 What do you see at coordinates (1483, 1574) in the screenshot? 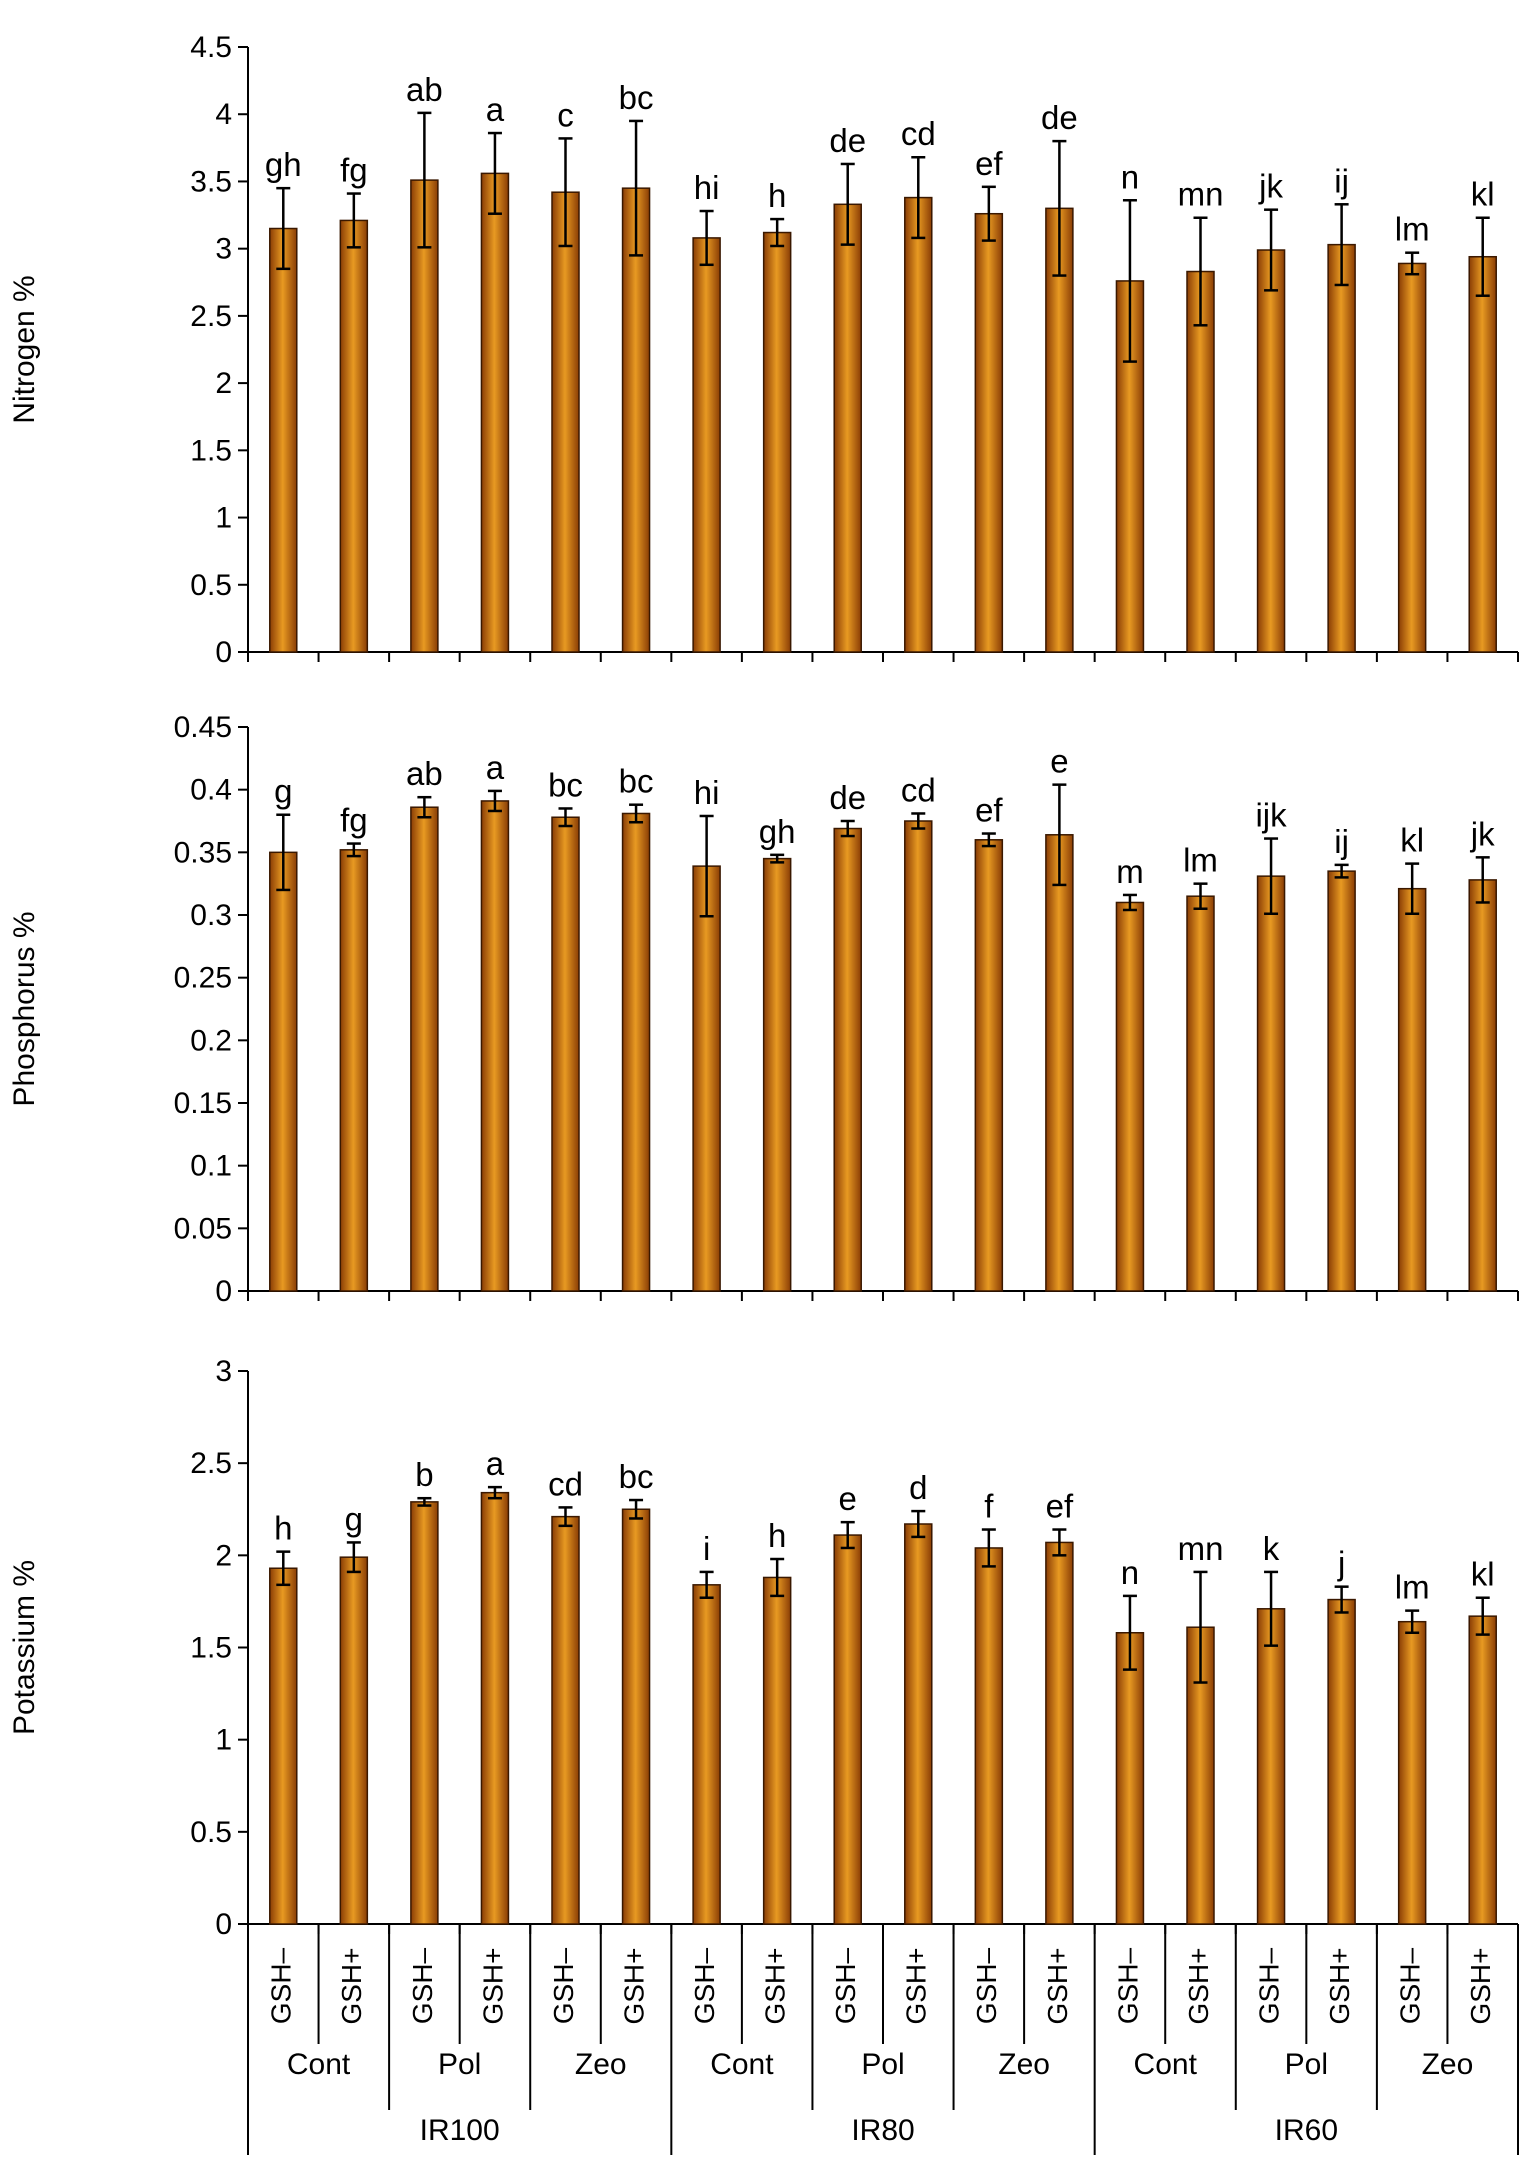
I see `significance-letter: kl` at bounding box center [1483, 1574].